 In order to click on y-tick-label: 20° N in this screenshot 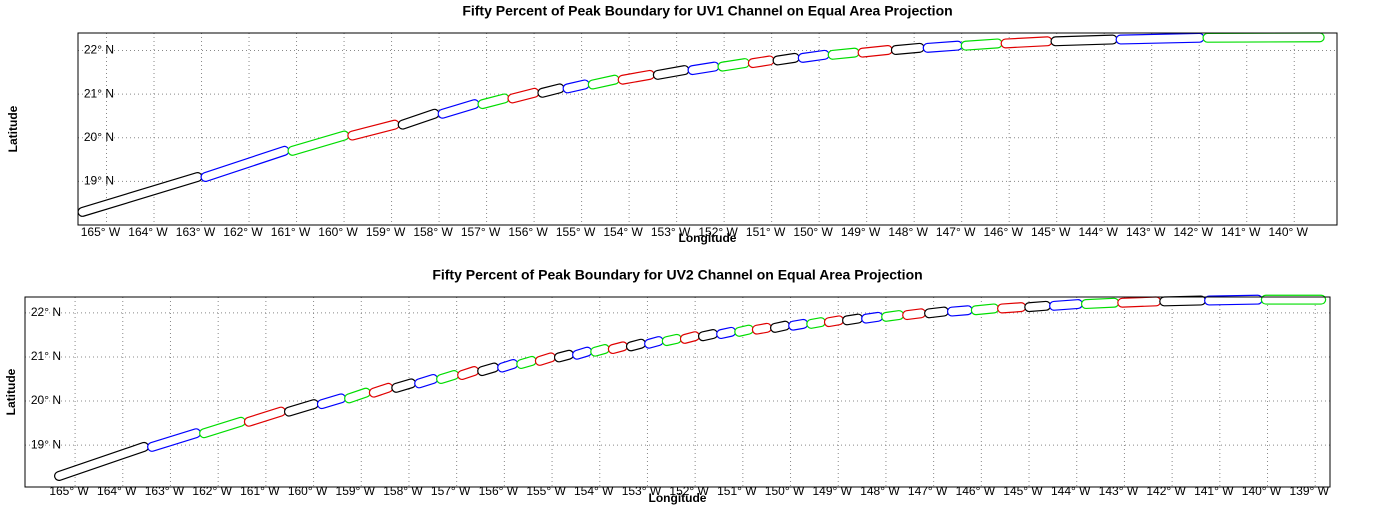, I will do `click(99, 137)`.